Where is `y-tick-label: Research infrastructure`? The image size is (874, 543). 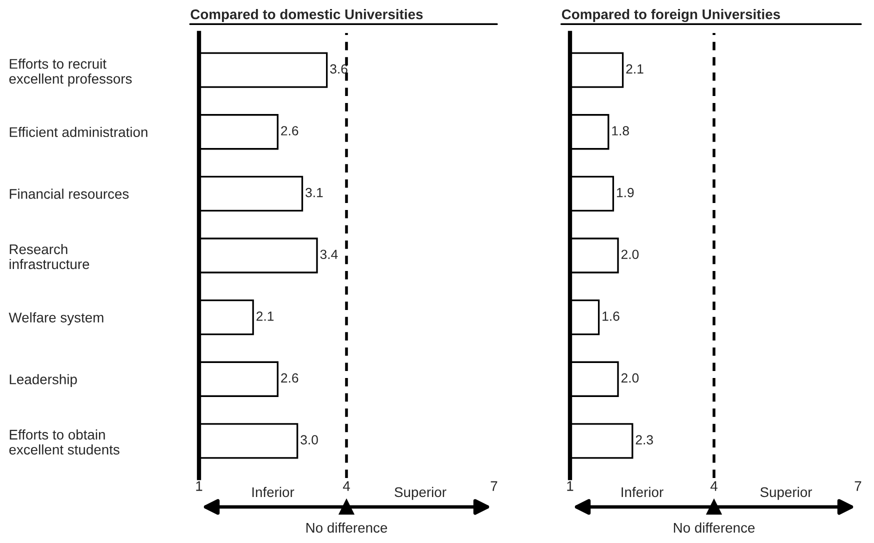
y-tick-label: Research infrastructure is located at coordinates (50, 257).